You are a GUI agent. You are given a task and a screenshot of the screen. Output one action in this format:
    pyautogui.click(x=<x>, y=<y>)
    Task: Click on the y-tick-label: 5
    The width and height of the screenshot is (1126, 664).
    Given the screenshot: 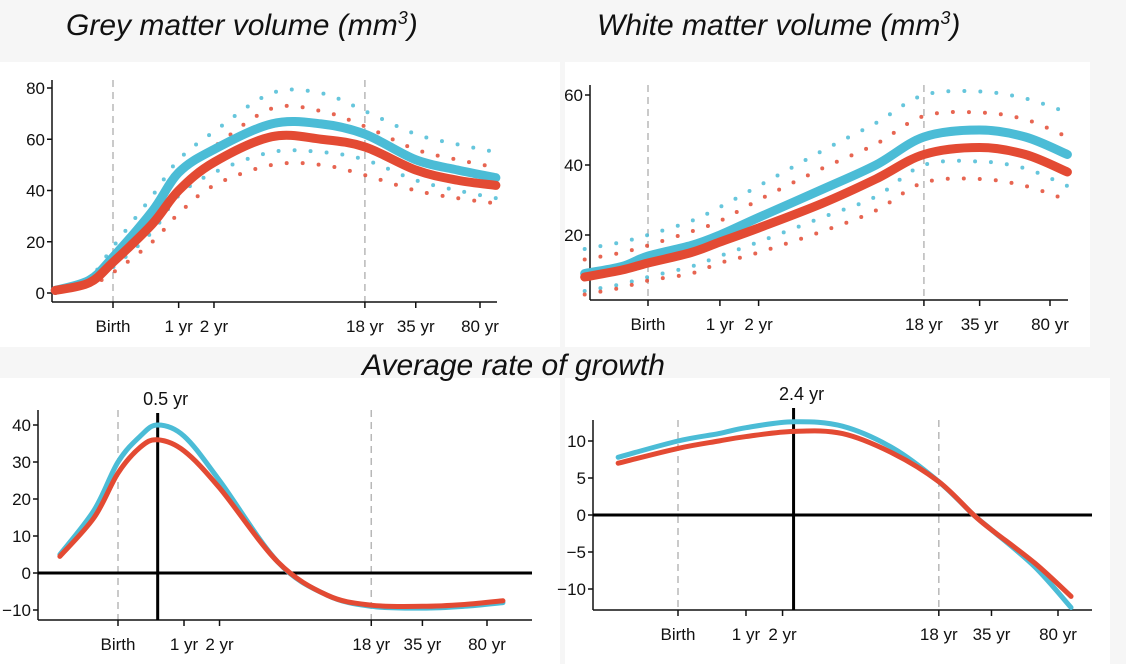 What is the action you would take?
    pyautogui.click(x=581, y=478)
    